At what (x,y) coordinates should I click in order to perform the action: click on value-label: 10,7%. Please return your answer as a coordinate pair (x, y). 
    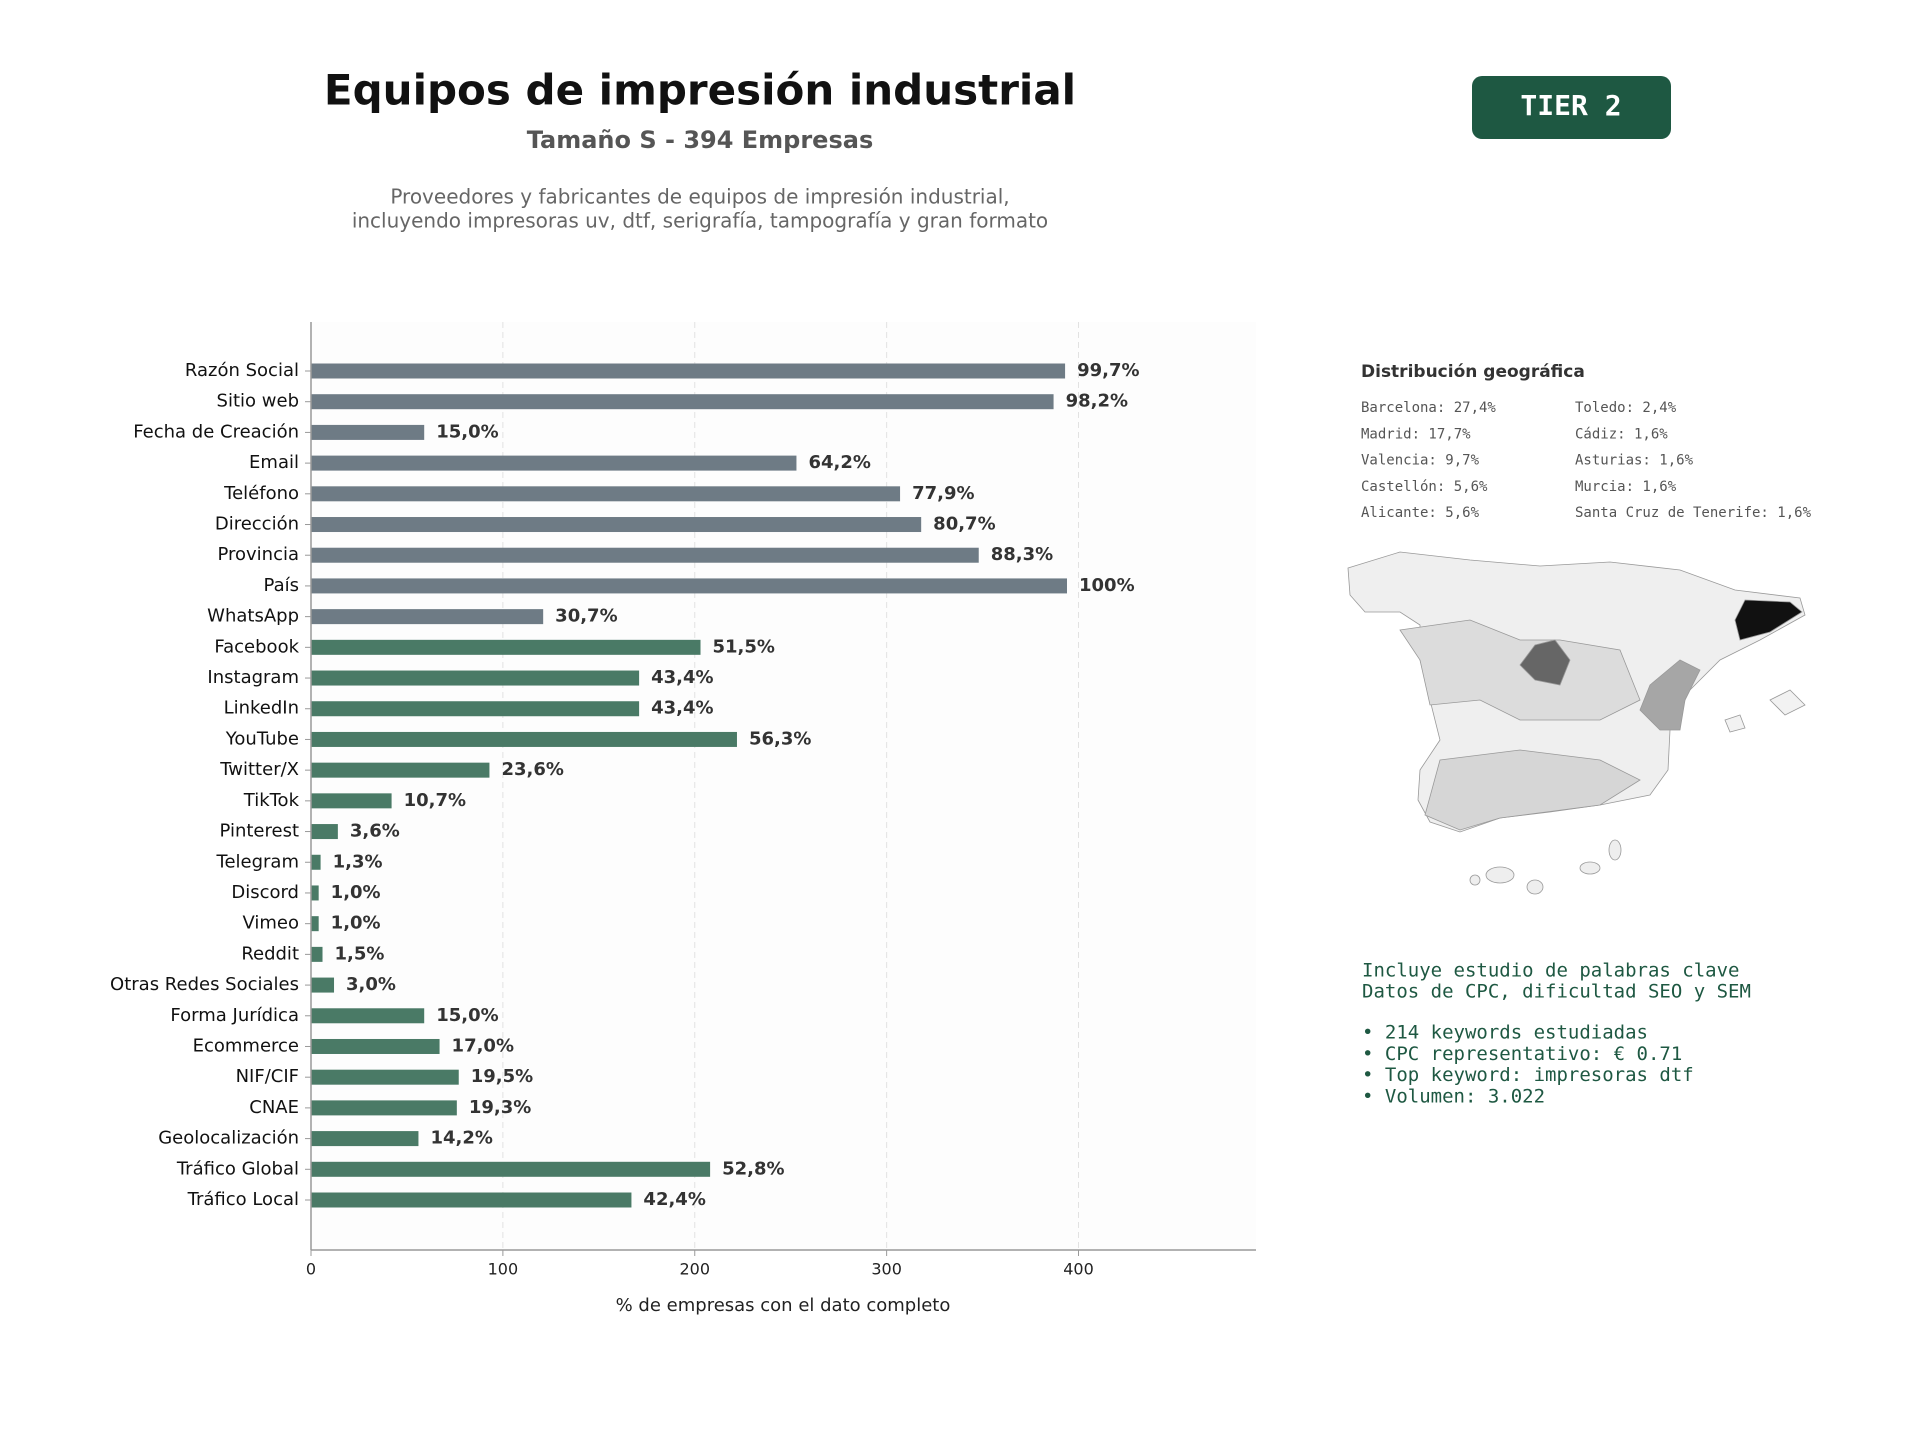
    Looking at the image, I should click on (435, 800).